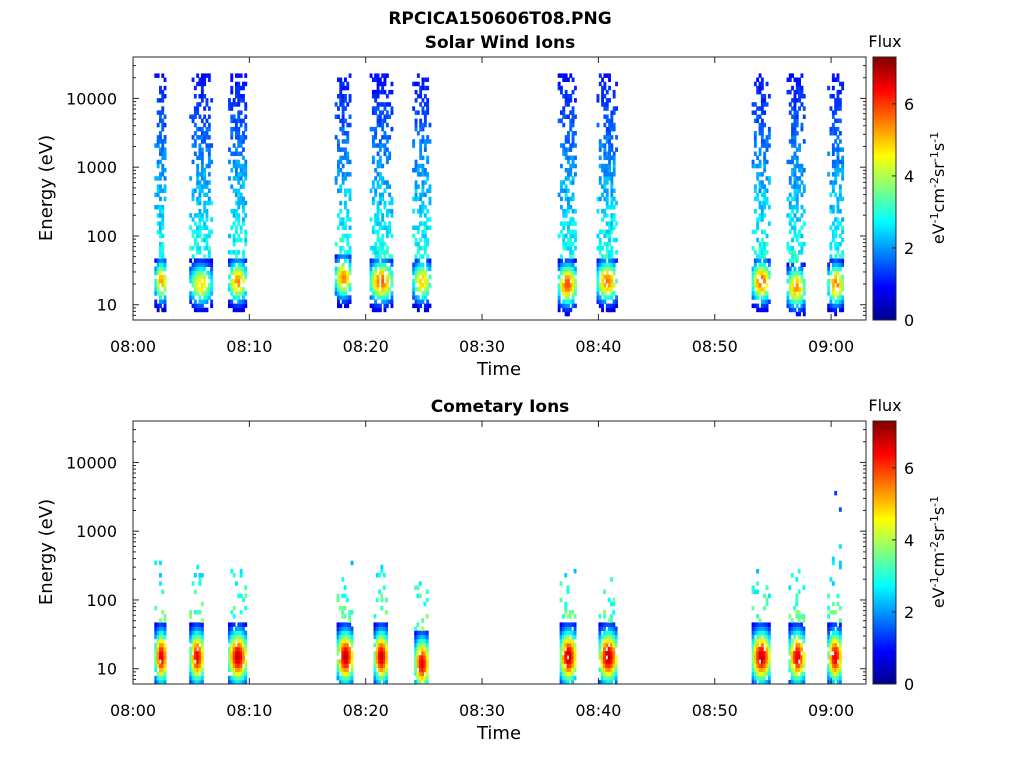  Describe the element at coordinates (482, 346) in the screenshot. I see `x-tick-label: 08:30` at that location.